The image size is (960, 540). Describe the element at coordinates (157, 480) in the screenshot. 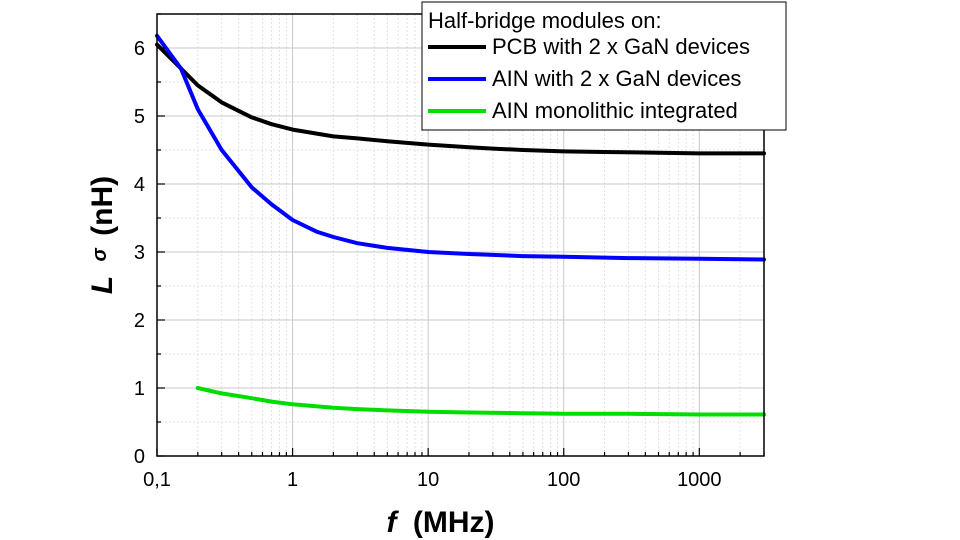

I see `x-tick-label: 0,1` at that location.